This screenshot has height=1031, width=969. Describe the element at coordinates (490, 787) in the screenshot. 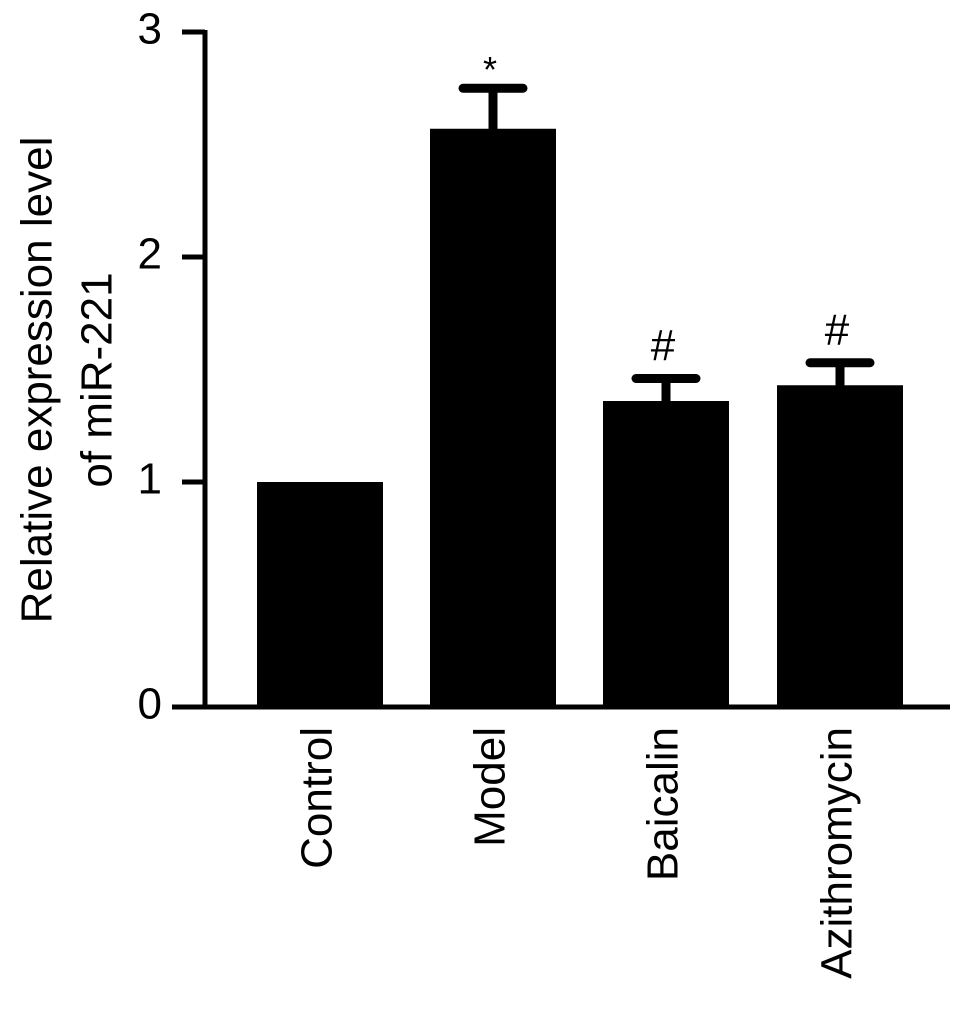

I see `x-tick-label: Model` at that location.